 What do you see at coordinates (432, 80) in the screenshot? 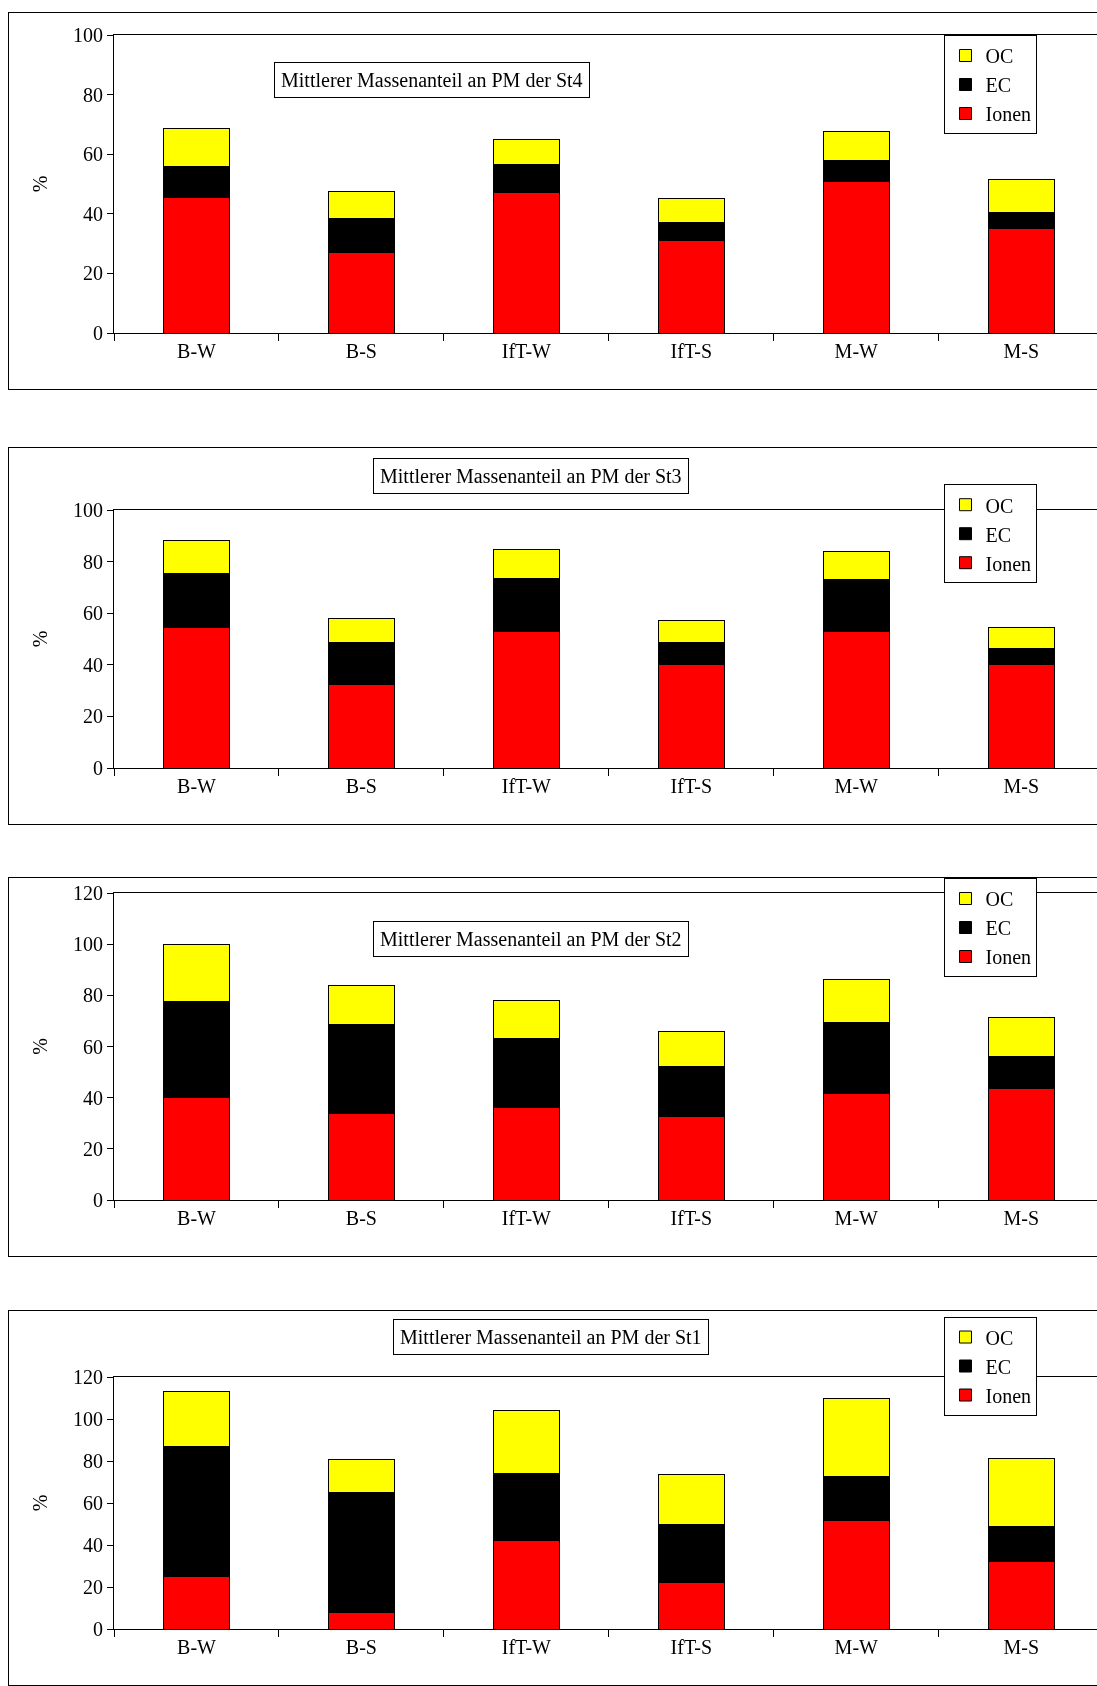
I see `text: Mittlerer Massenanteil an PM der St4` at bounding box center [432, 80].